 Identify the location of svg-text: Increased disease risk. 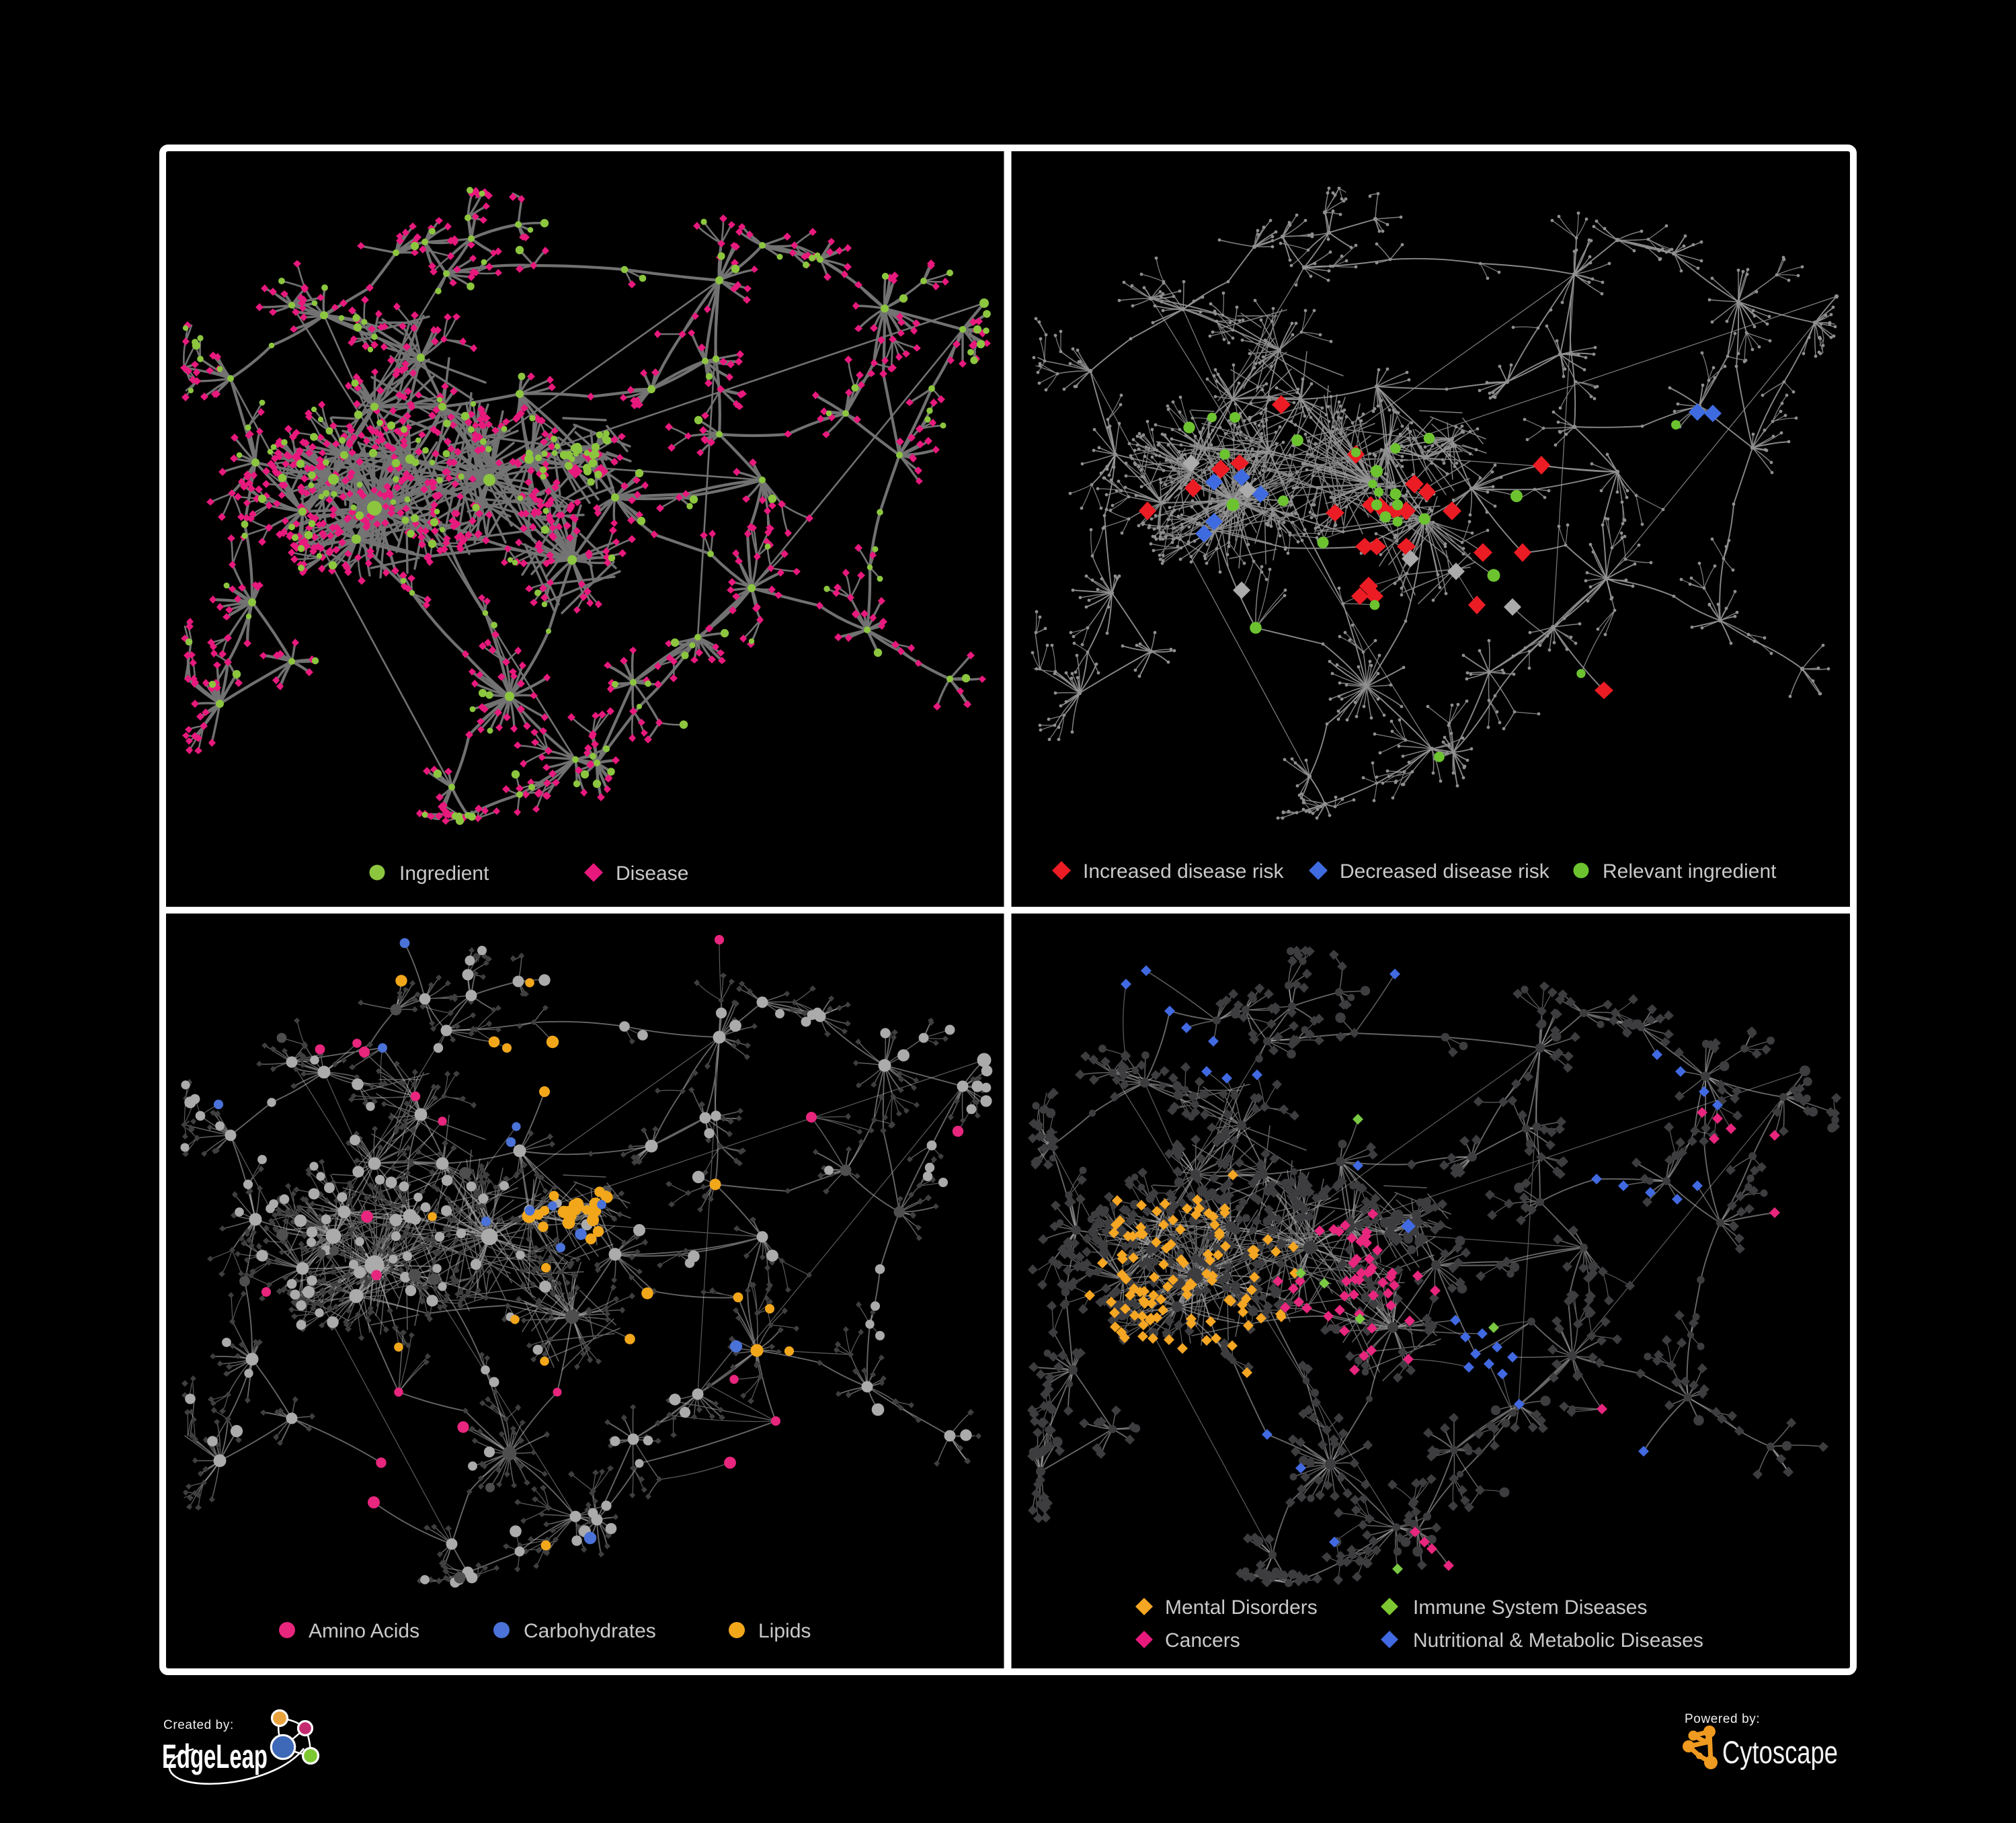
(1183, 871).